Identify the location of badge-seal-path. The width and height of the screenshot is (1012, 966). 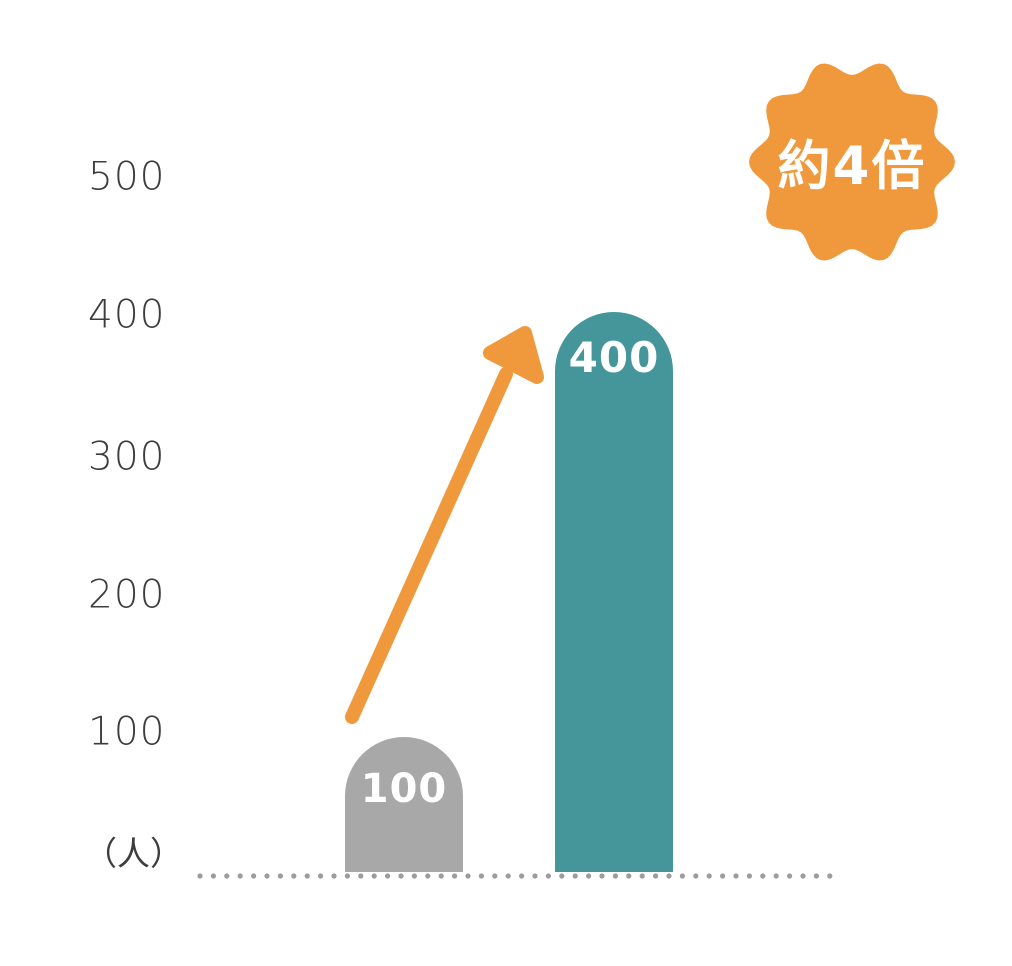
(852, 162).